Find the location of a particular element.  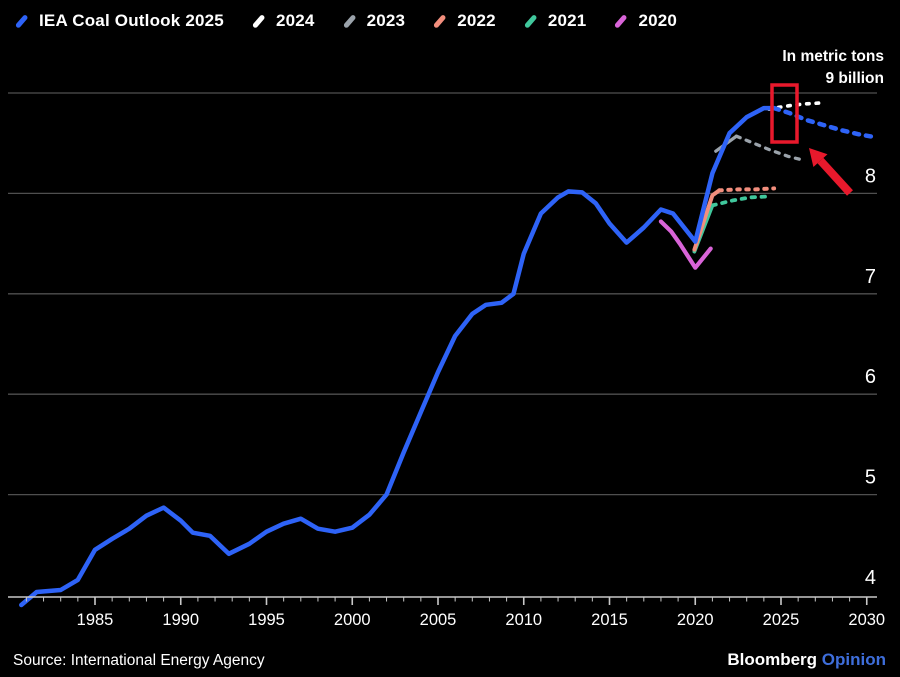

legend-label: 2020 is located at coordinates (658, 20).